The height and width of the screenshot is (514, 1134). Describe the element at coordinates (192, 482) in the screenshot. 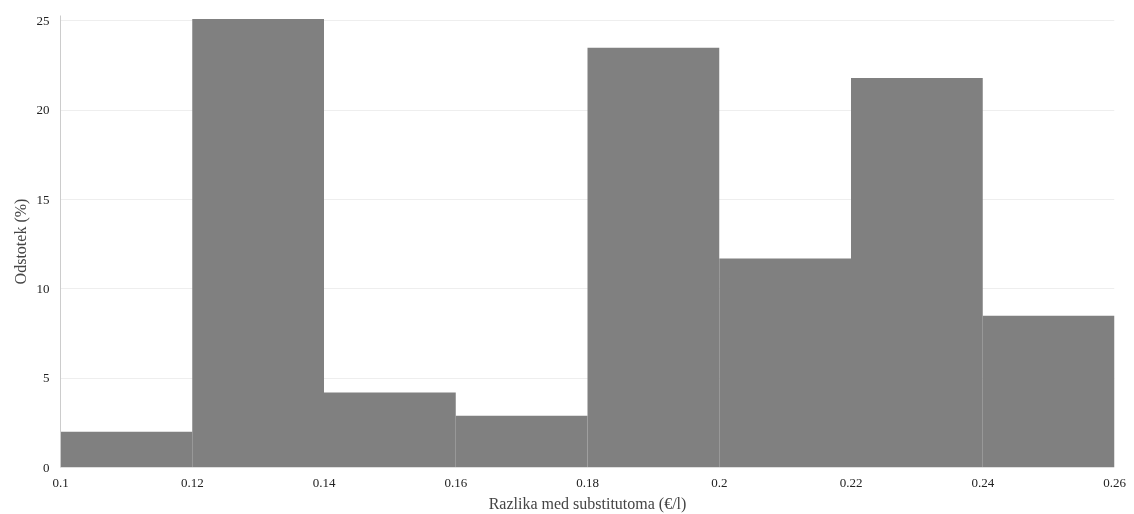

I see `x-tick-label: 0.12` at that location.